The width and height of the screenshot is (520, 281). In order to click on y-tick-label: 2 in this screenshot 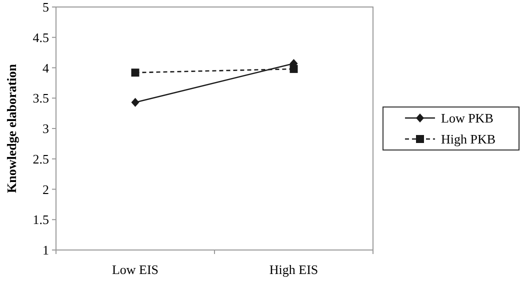, I will do `click(45, 189)`.